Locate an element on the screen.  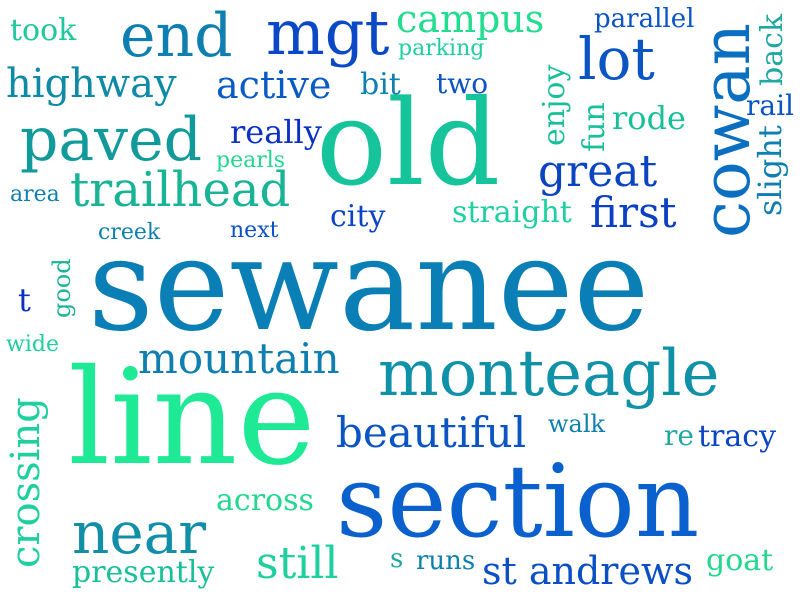
word-still: still is located at coordinates (297, 563).